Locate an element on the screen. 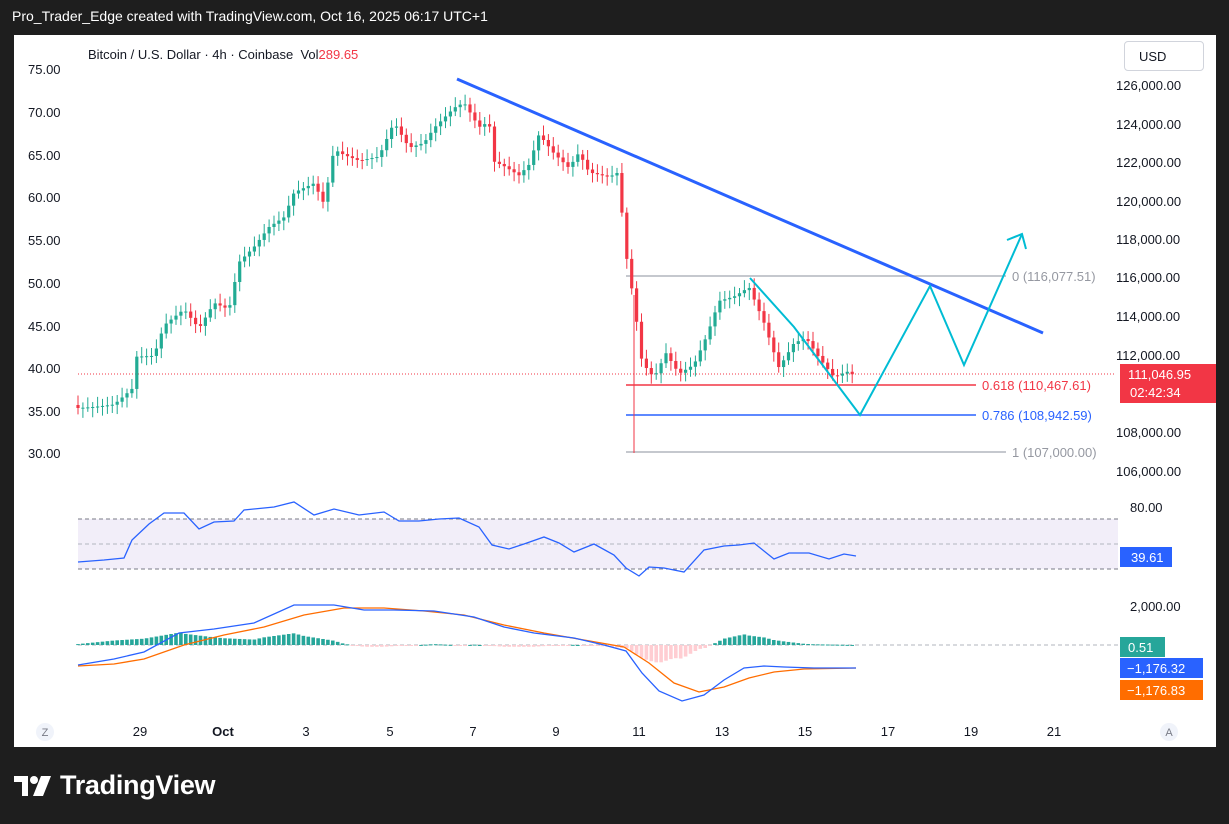 Image resolution: width=1229 pixels, height=824 pixels. macd-axis-label: 2,000.00 is located at coordinates (1155, 606).